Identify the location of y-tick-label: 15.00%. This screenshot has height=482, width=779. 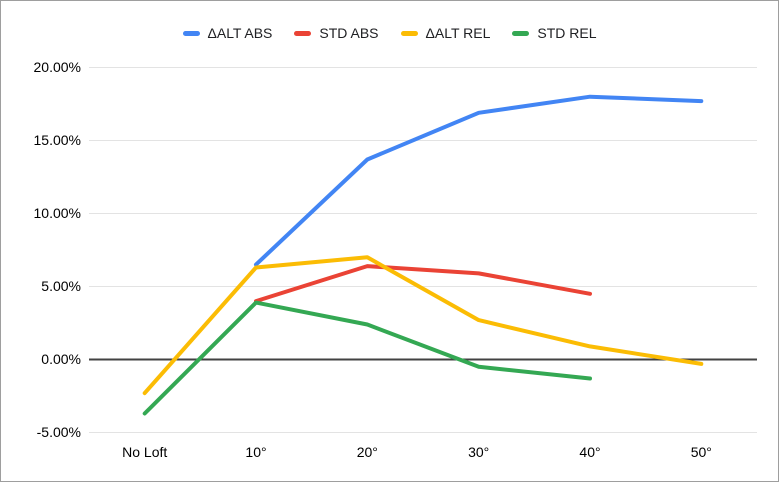
(57, 140).